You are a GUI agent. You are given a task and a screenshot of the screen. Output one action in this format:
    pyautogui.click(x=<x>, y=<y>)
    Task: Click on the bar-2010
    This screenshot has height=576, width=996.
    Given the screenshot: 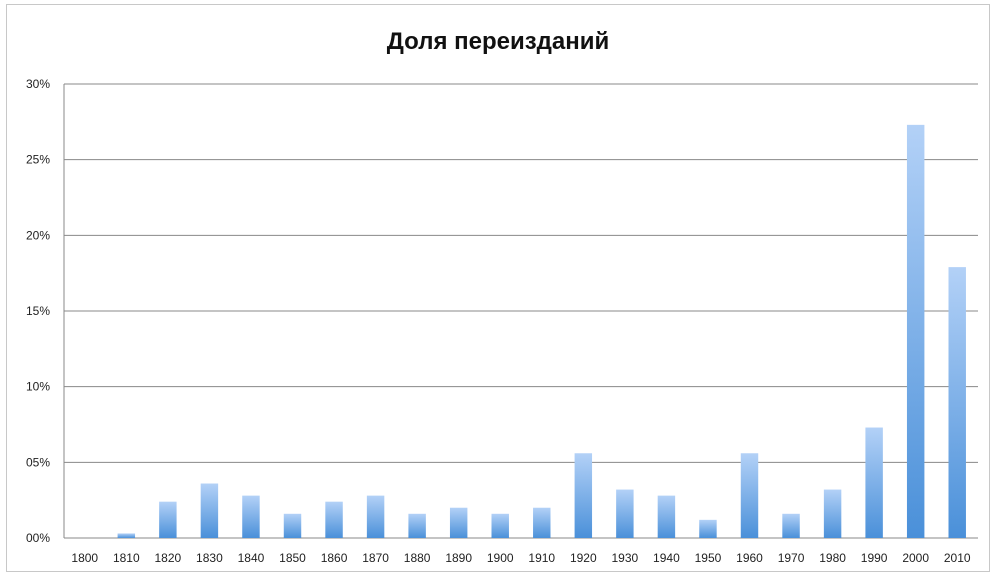 What is the action you would take?
    pyautogui.click(x=957, y=402)
    